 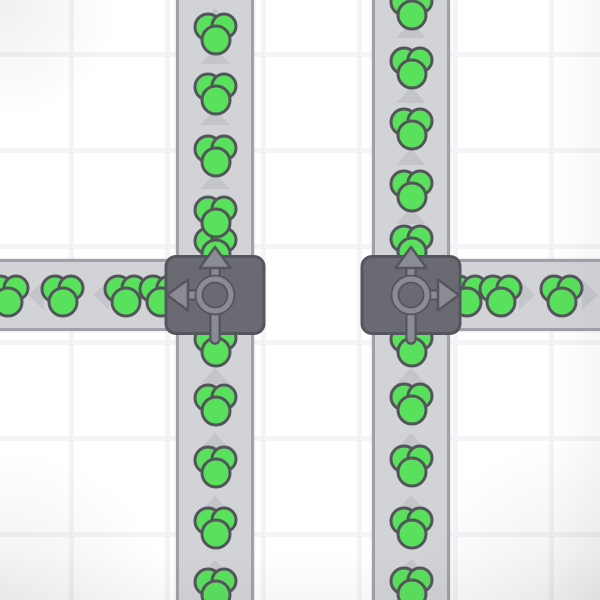 I want to click on splitter-building-left, so click(x=215, y=295).